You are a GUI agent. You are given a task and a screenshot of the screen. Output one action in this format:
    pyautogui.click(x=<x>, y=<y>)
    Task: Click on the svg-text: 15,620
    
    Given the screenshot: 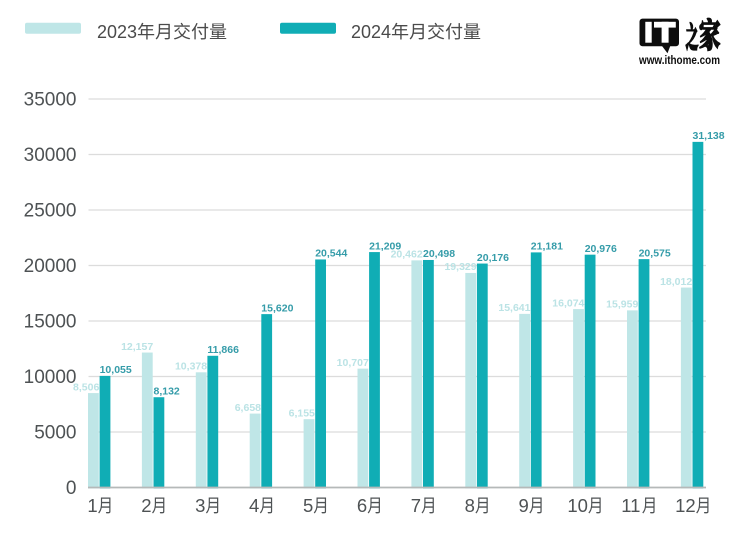 What is the action you would take?
    pyautogui.click(x=277, y=308)
    